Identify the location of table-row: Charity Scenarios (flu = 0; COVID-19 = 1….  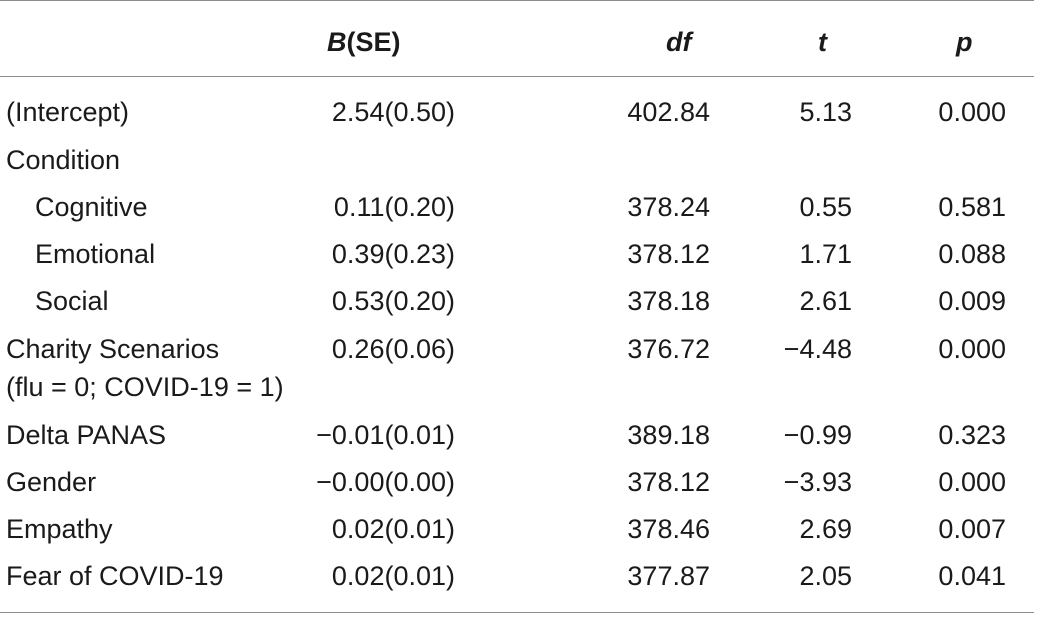
(519, 374).